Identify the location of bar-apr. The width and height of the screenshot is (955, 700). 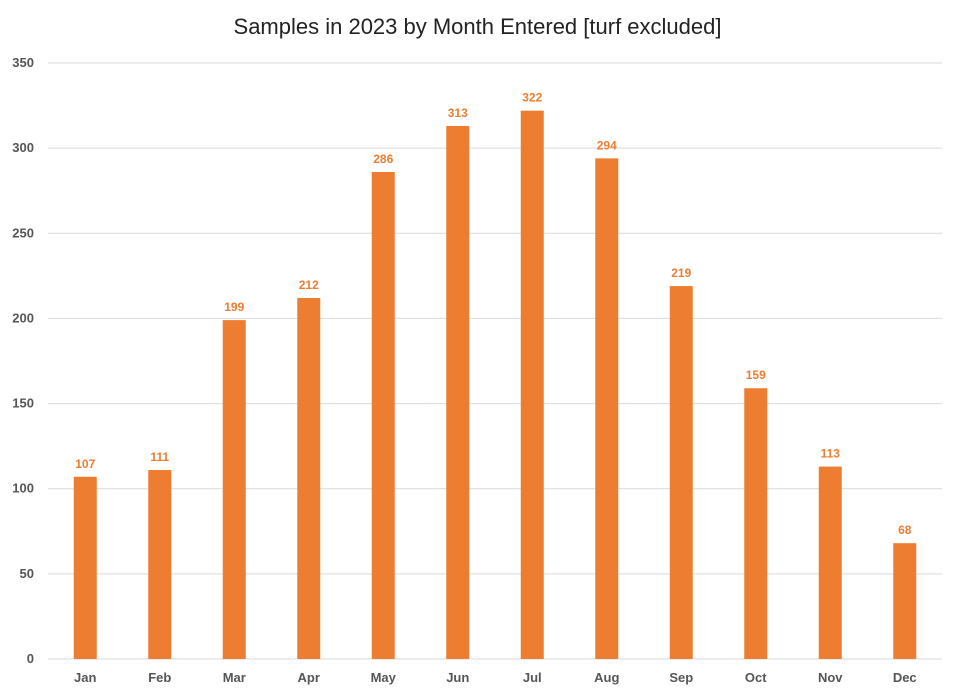
(309, 478).